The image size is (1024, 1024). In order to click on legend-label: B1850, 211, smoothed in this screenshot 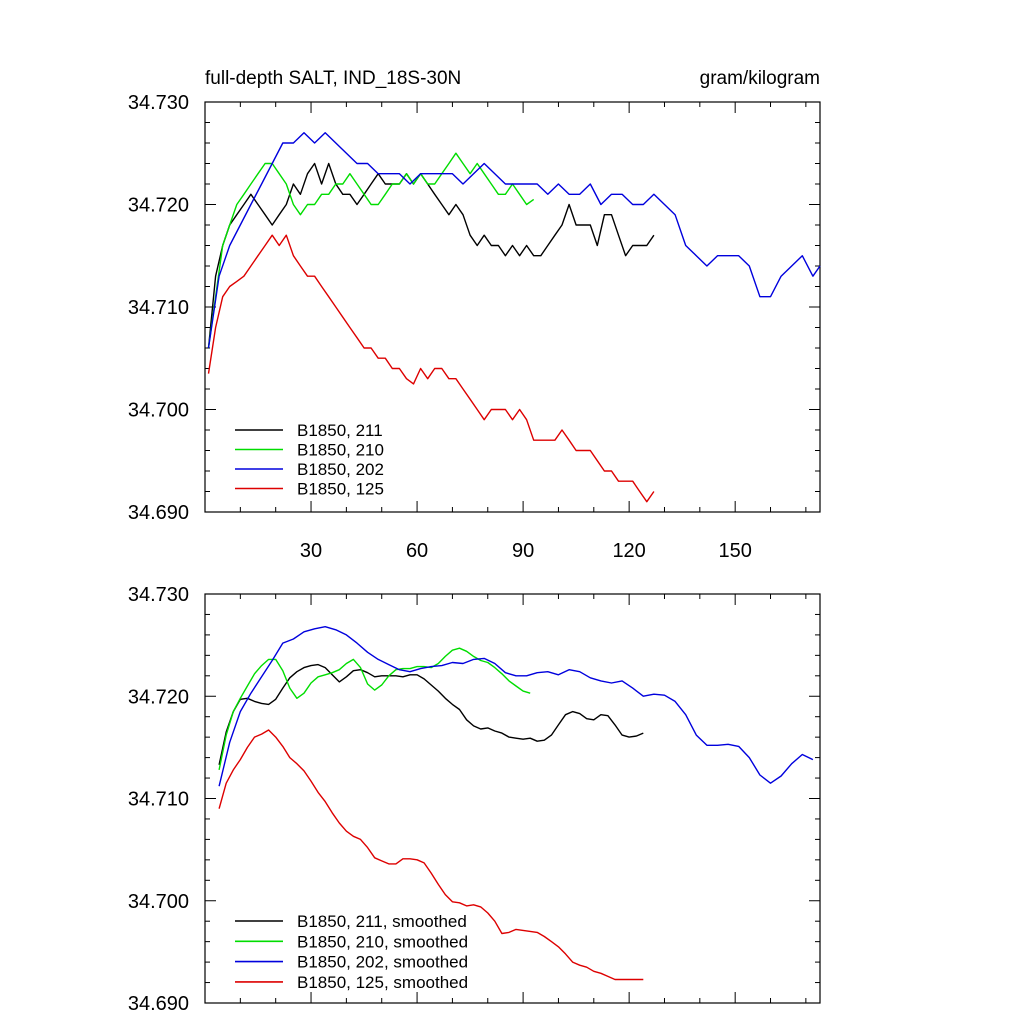, I will do `click(382, 921)`.